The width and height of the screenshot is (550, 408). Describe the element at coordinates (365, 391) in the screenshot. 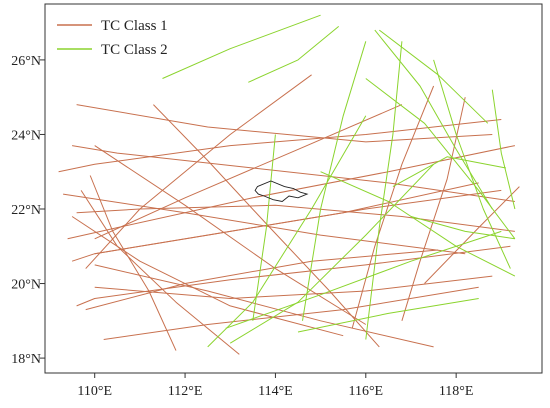

I see `x-tick-label-4: 116°E` at that location.